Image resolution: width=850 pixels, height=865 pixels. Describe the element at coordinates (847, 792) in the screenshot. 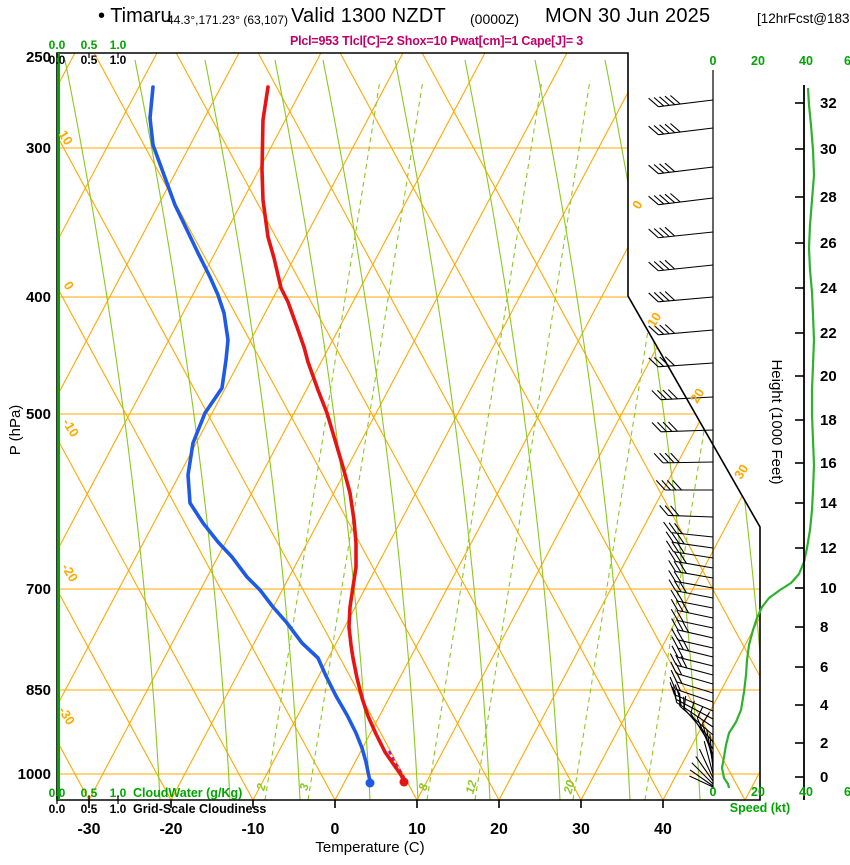

I see `speed-tick-label-bottom: 60` at that location.